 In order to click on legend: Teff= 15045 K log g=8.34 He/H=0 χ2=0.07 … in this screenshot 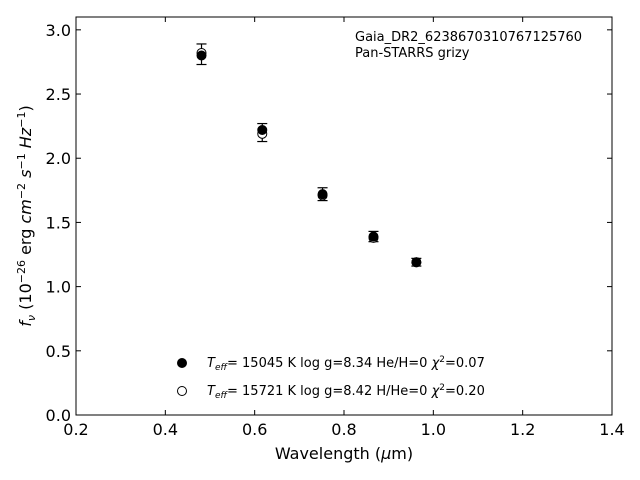, I will do `click(331, 378)`.